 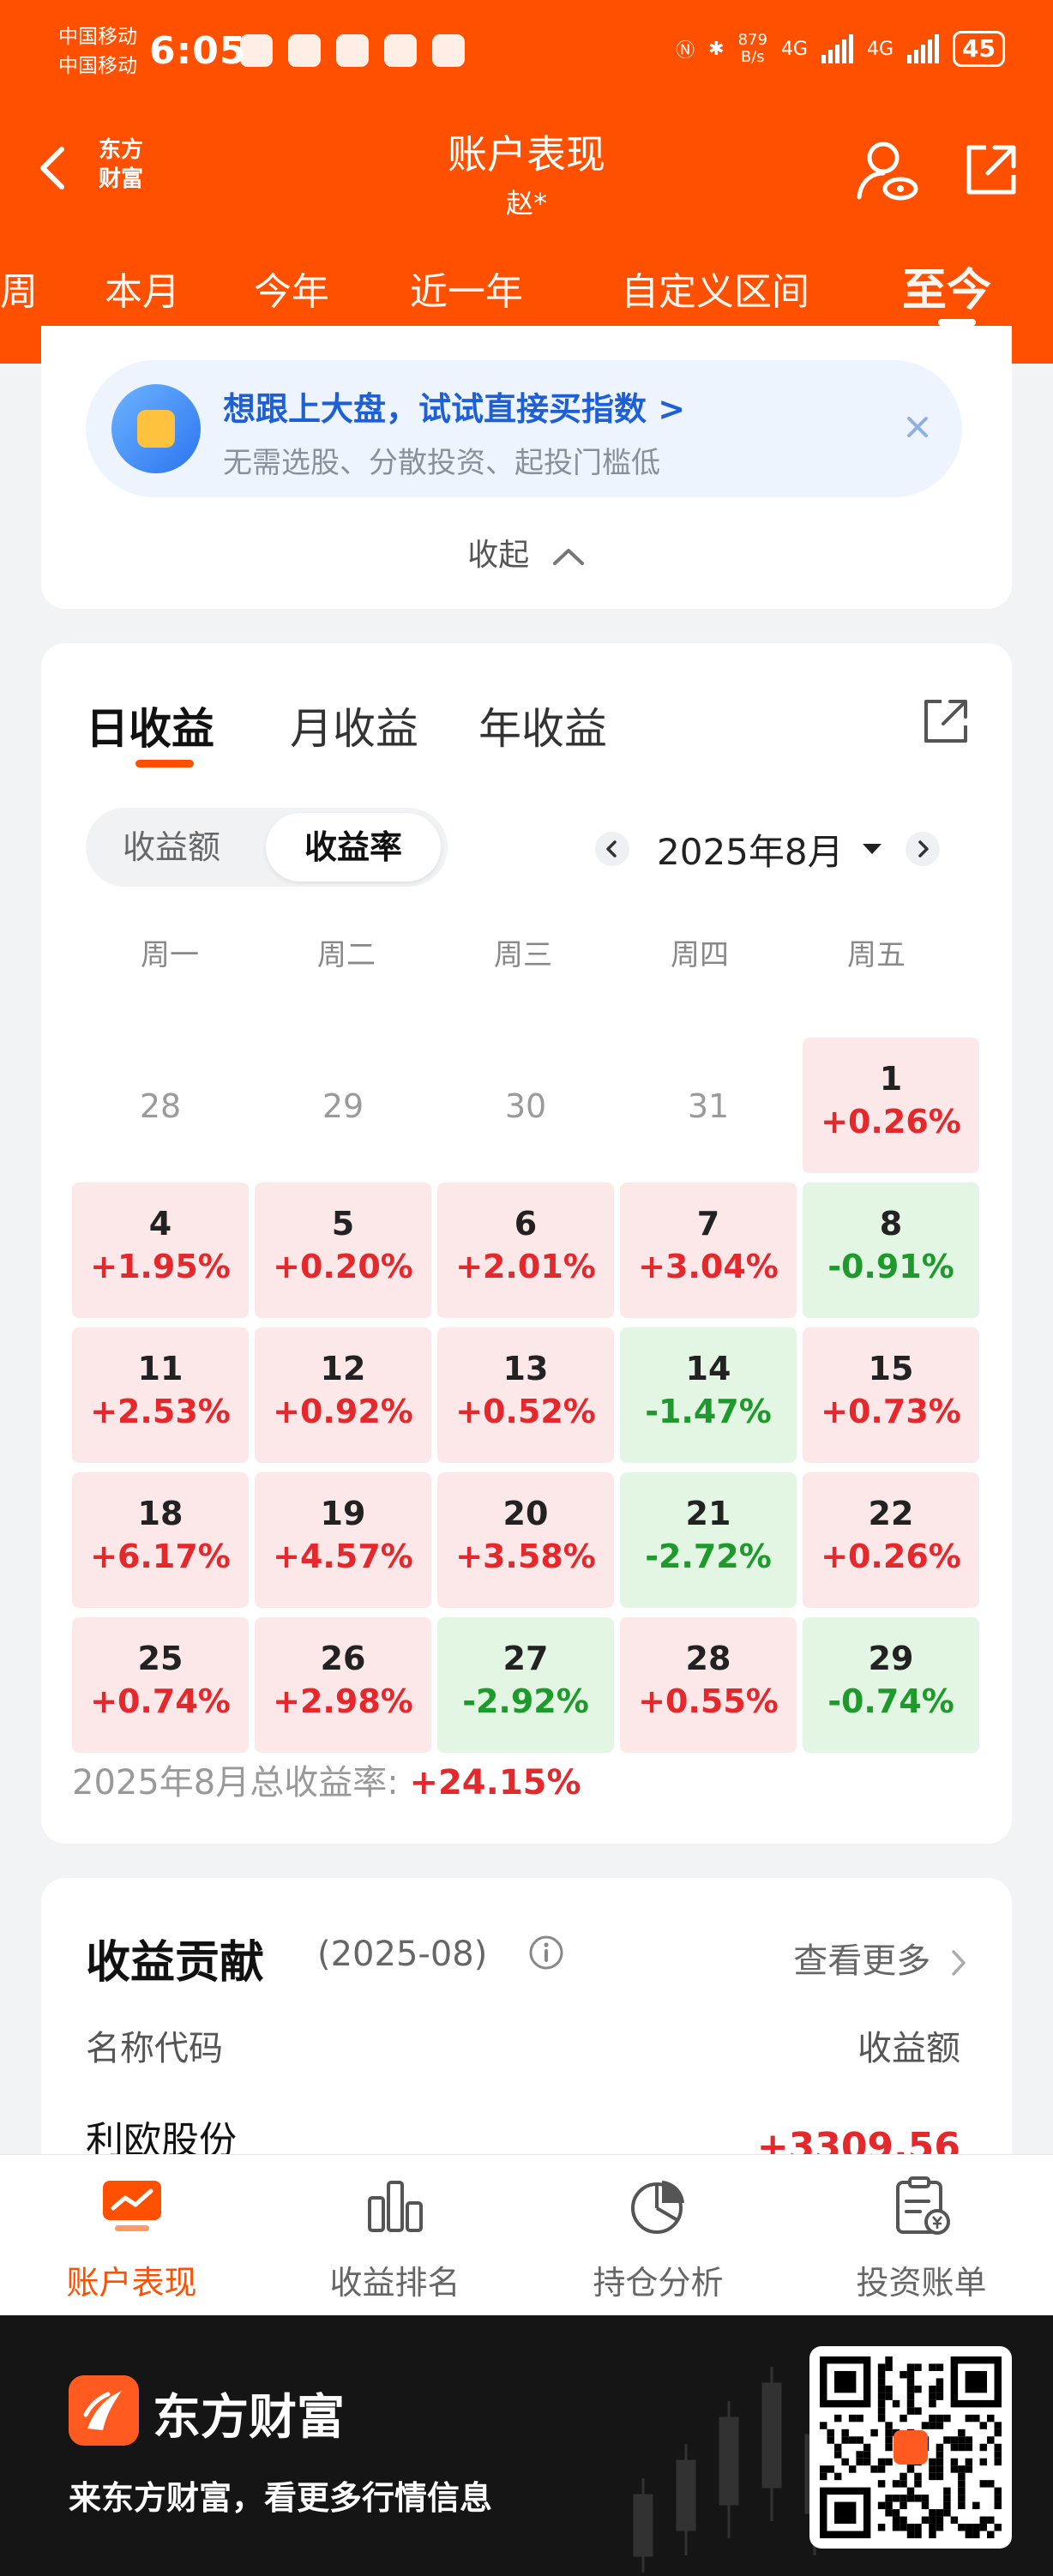 I want to click on column-header-name: 名称代码, so click(x=154, y=2048).